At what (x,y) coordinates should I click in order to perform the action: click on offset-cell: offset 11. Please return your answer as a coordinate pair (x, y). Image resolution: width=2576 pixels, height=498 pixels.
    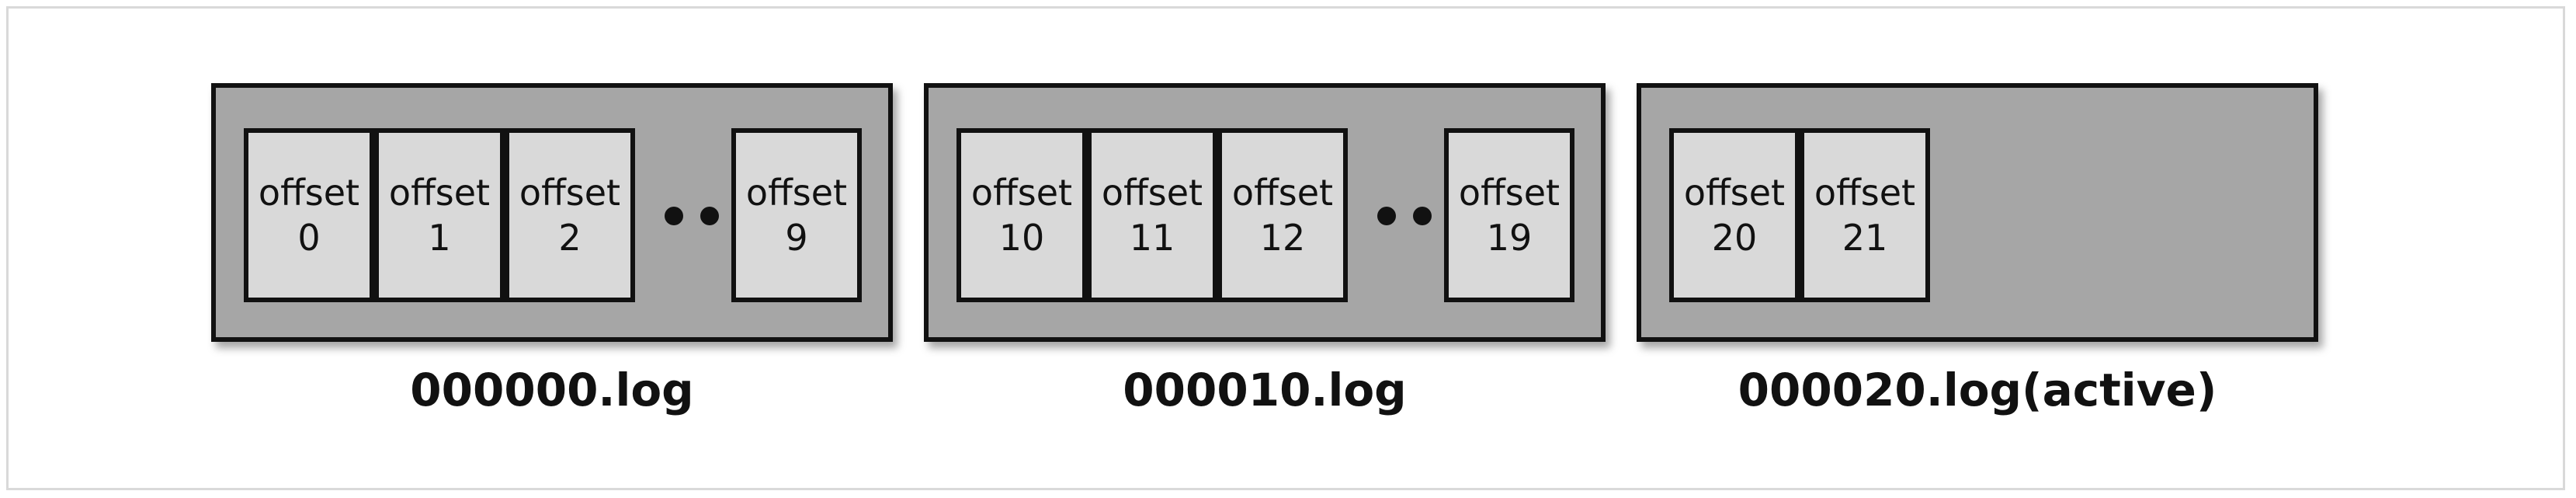
    Looking at the image, I should click on (1152, 215).